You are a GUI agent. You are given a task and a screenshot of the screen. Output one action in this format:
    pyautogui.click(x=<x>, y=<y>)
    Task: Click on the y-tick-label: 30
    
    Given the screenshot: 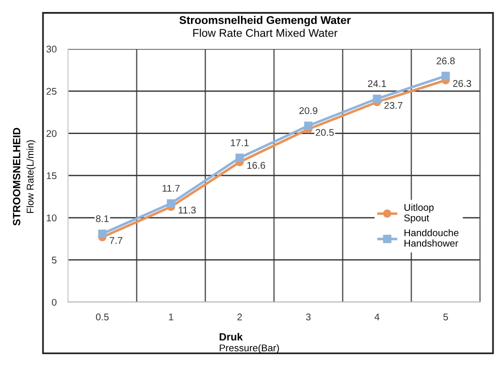 What is the action you would take?
    pyautogui.click(x=51, y=49)
    